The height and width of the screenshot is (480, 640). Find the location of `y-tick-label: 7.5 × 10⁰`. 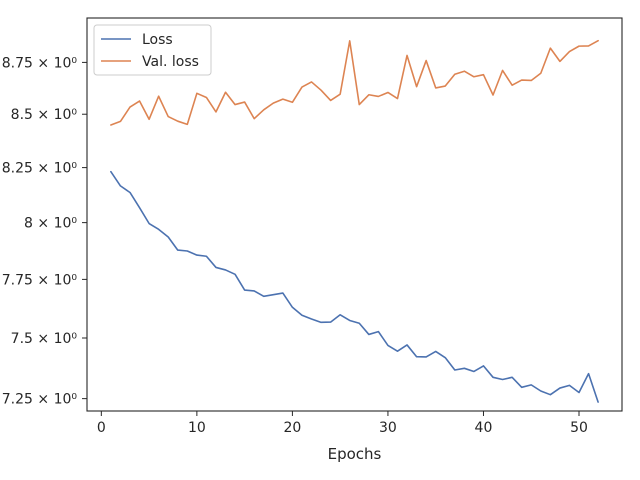

y-tick-label: 7.5 × 10⁰ is located at coordinates (44, 339).